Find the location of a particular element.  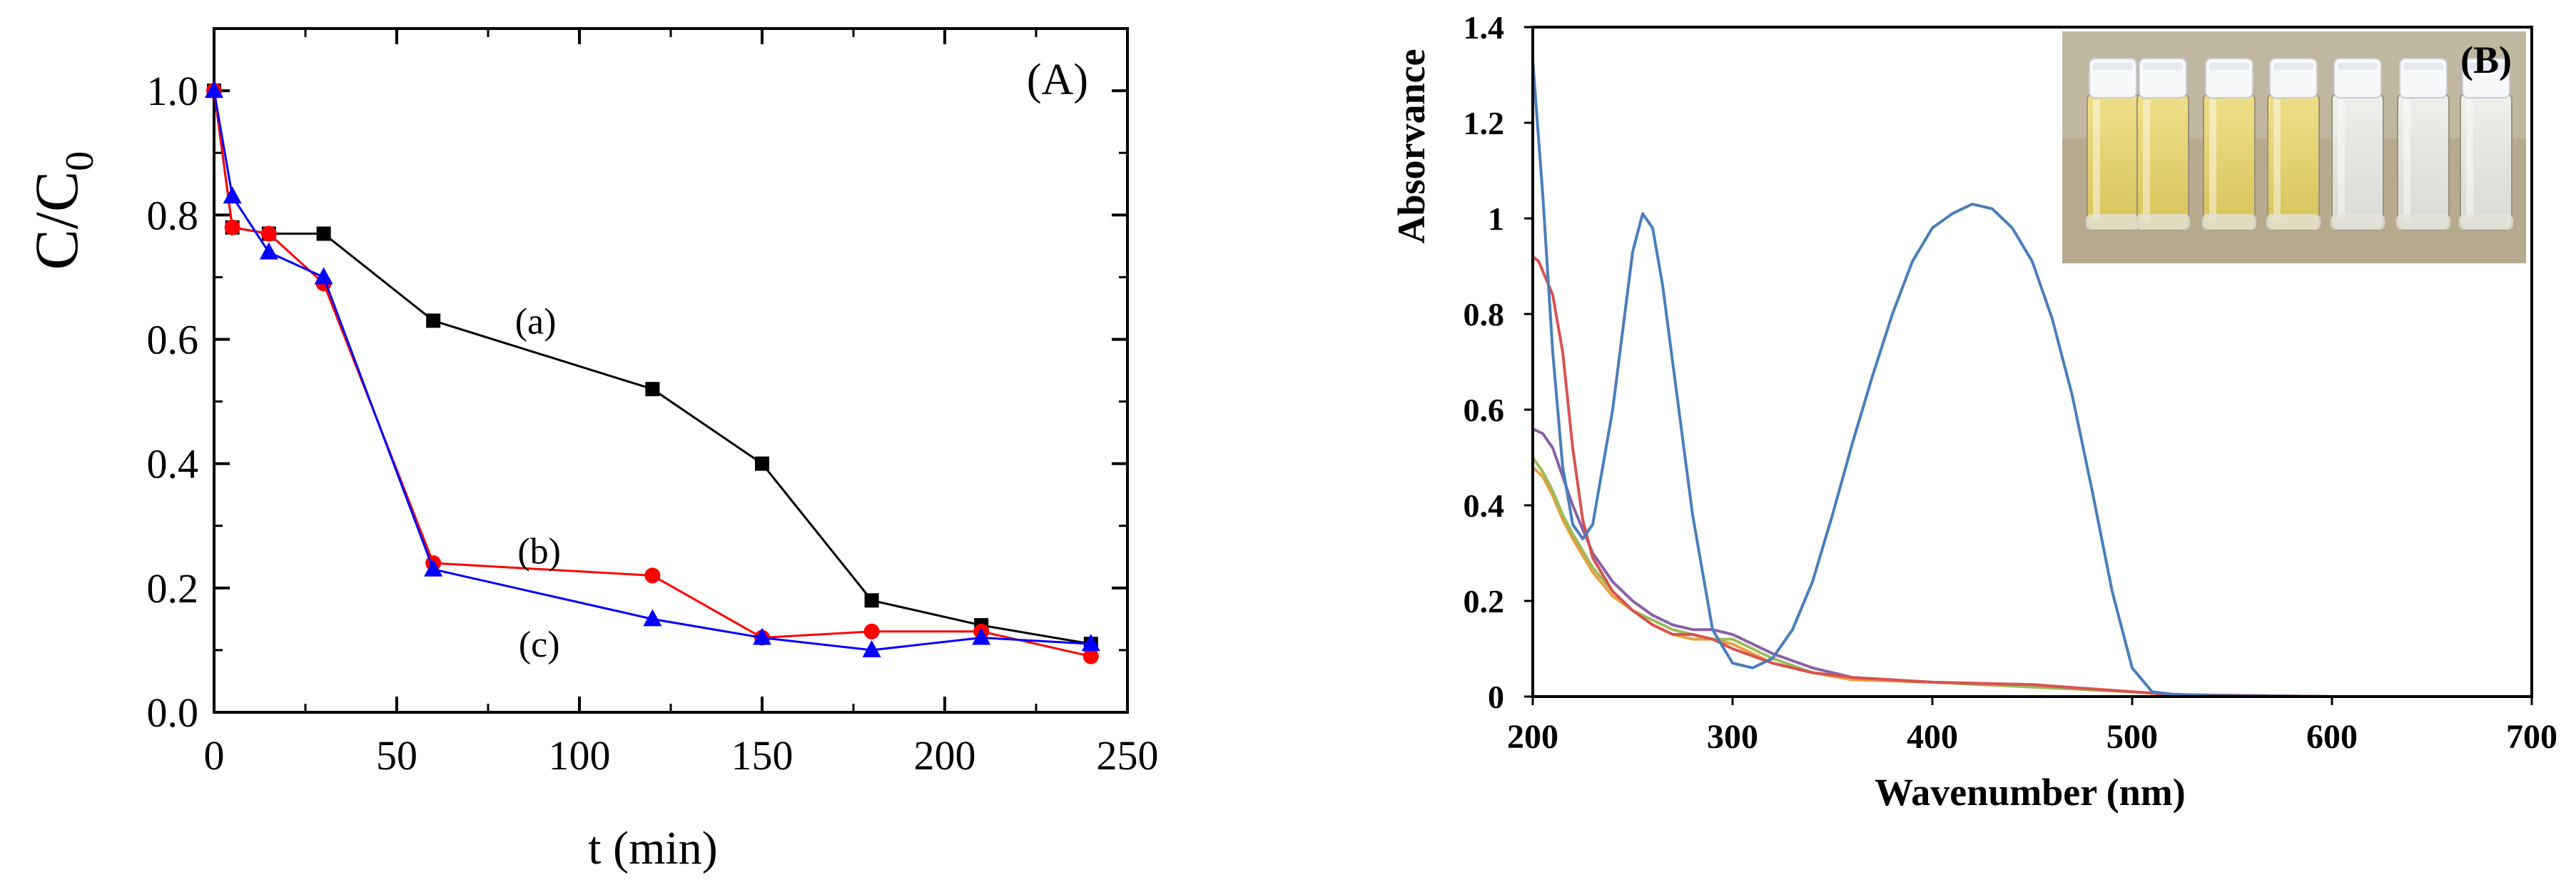

panel-b-x-ticks: 200 300 400 500 600 700 is located at coordinates (2032, 726).